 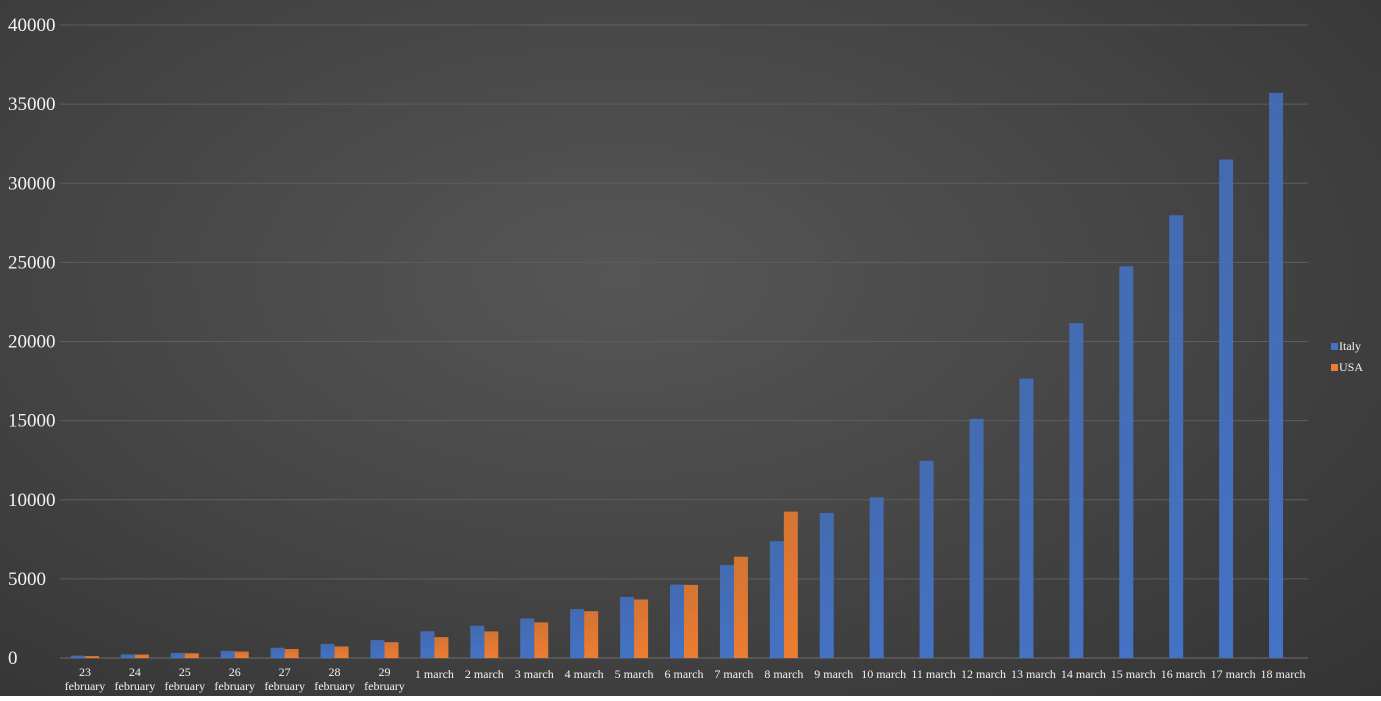 What do you see at coordinates (32, 421) in the screenshot?
I see `y-tick-label: 15000` at bounding box center [32, 421].